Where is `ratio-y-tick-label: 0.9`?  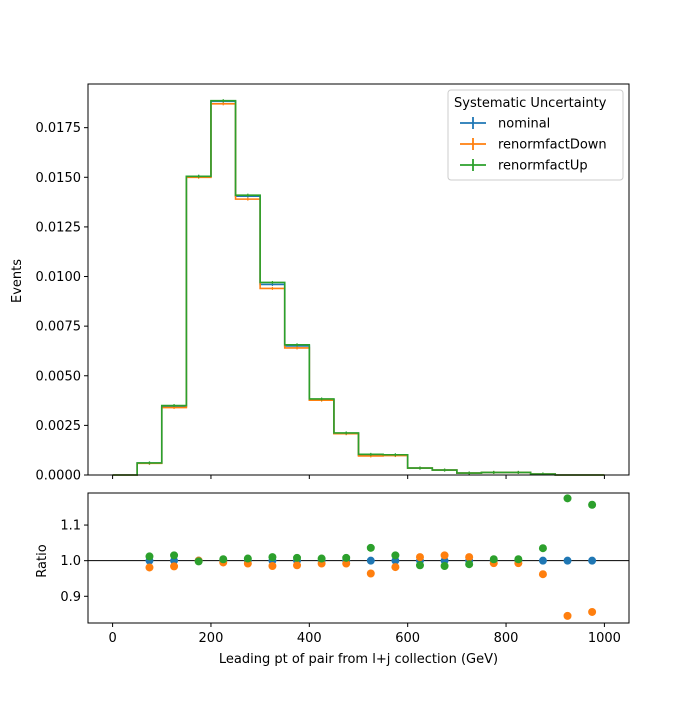
ratio-y-tick-label: 0.9 is located at coordinates (70, 597).